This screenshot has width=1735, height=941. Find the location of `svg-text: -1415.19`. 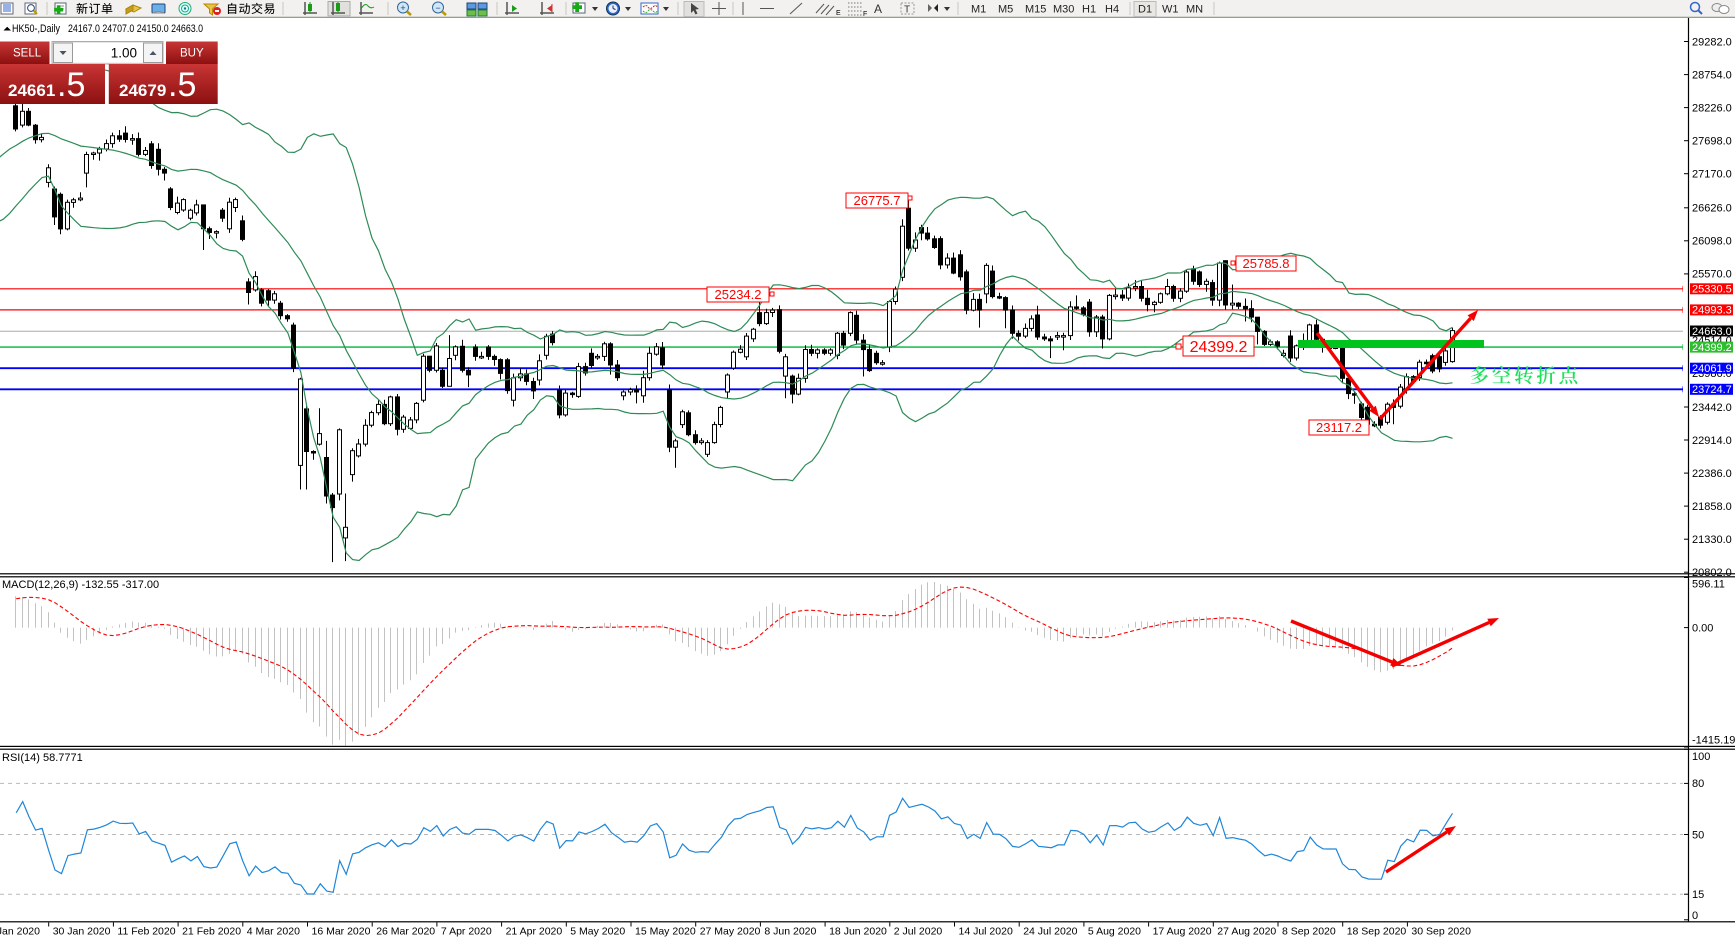

svg-text: -1415.19 is located at coordinates (1713, 740).